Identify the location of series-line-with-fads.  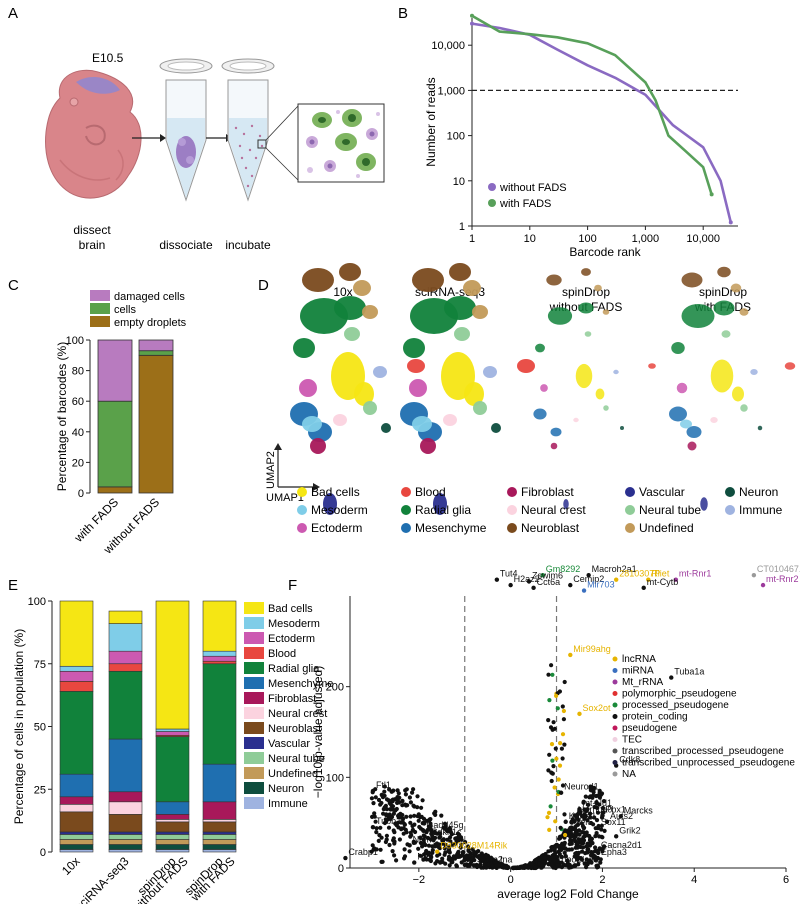
(592, 104).